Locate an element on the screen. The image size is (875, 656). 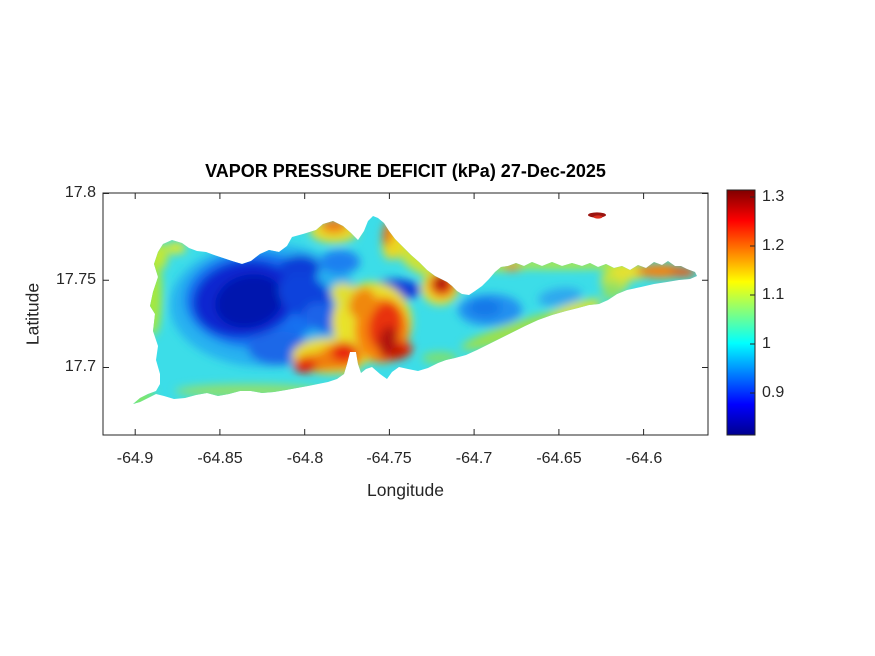
x-tick-label: -64.85 is located at coordinates (220, 458).